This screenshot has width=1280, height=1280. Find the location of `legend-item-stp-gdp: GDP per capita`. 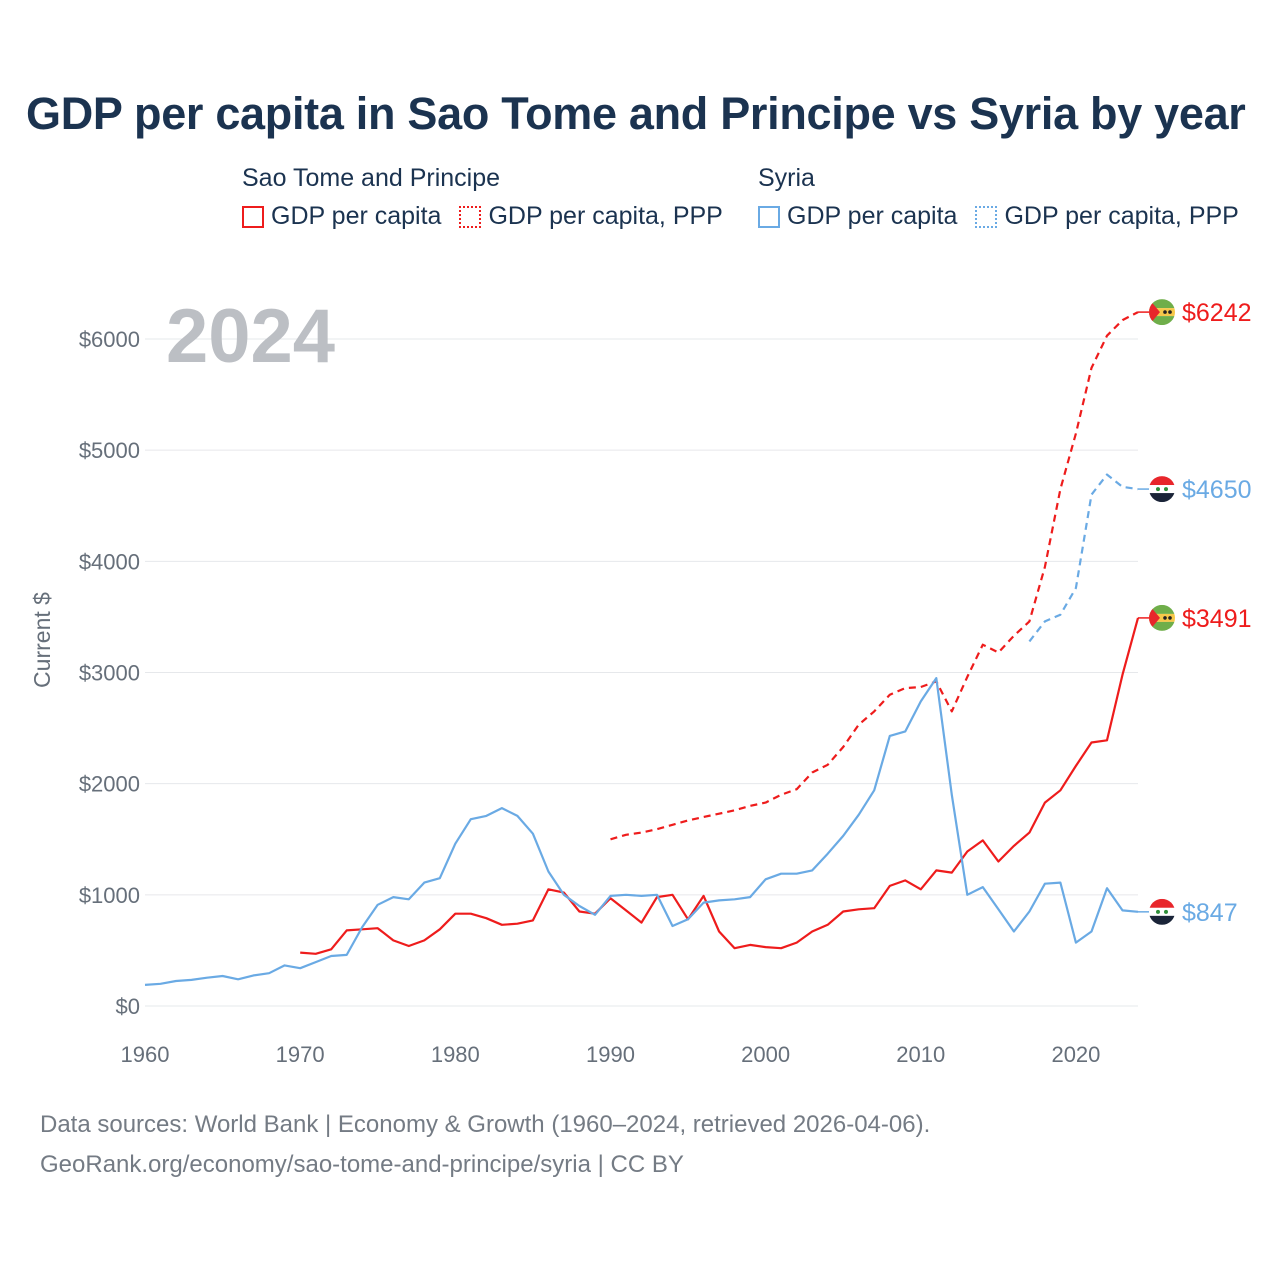

legend-item-stp-gdp: GDP per capita is located at coordinates (341, 216).